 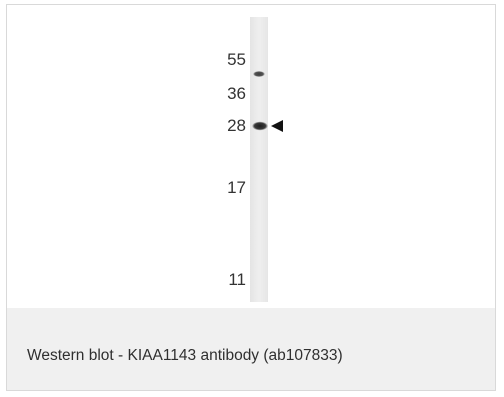 What do you see at coordinates (236, 59) in the screenshot?
I see `mw-marker-55: 55` at bounding box center [236, 59].